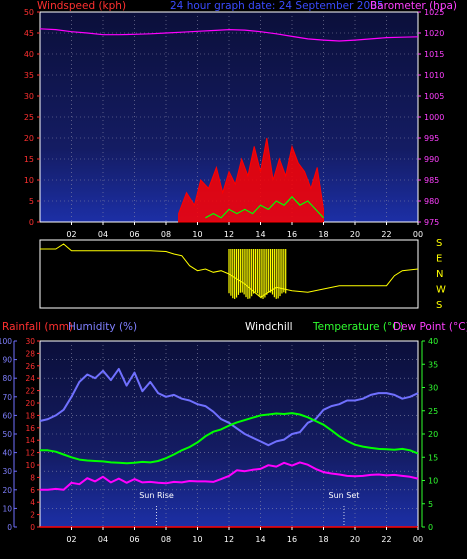  I want to click on humidity-tick-label: 10, so click(7, 508).